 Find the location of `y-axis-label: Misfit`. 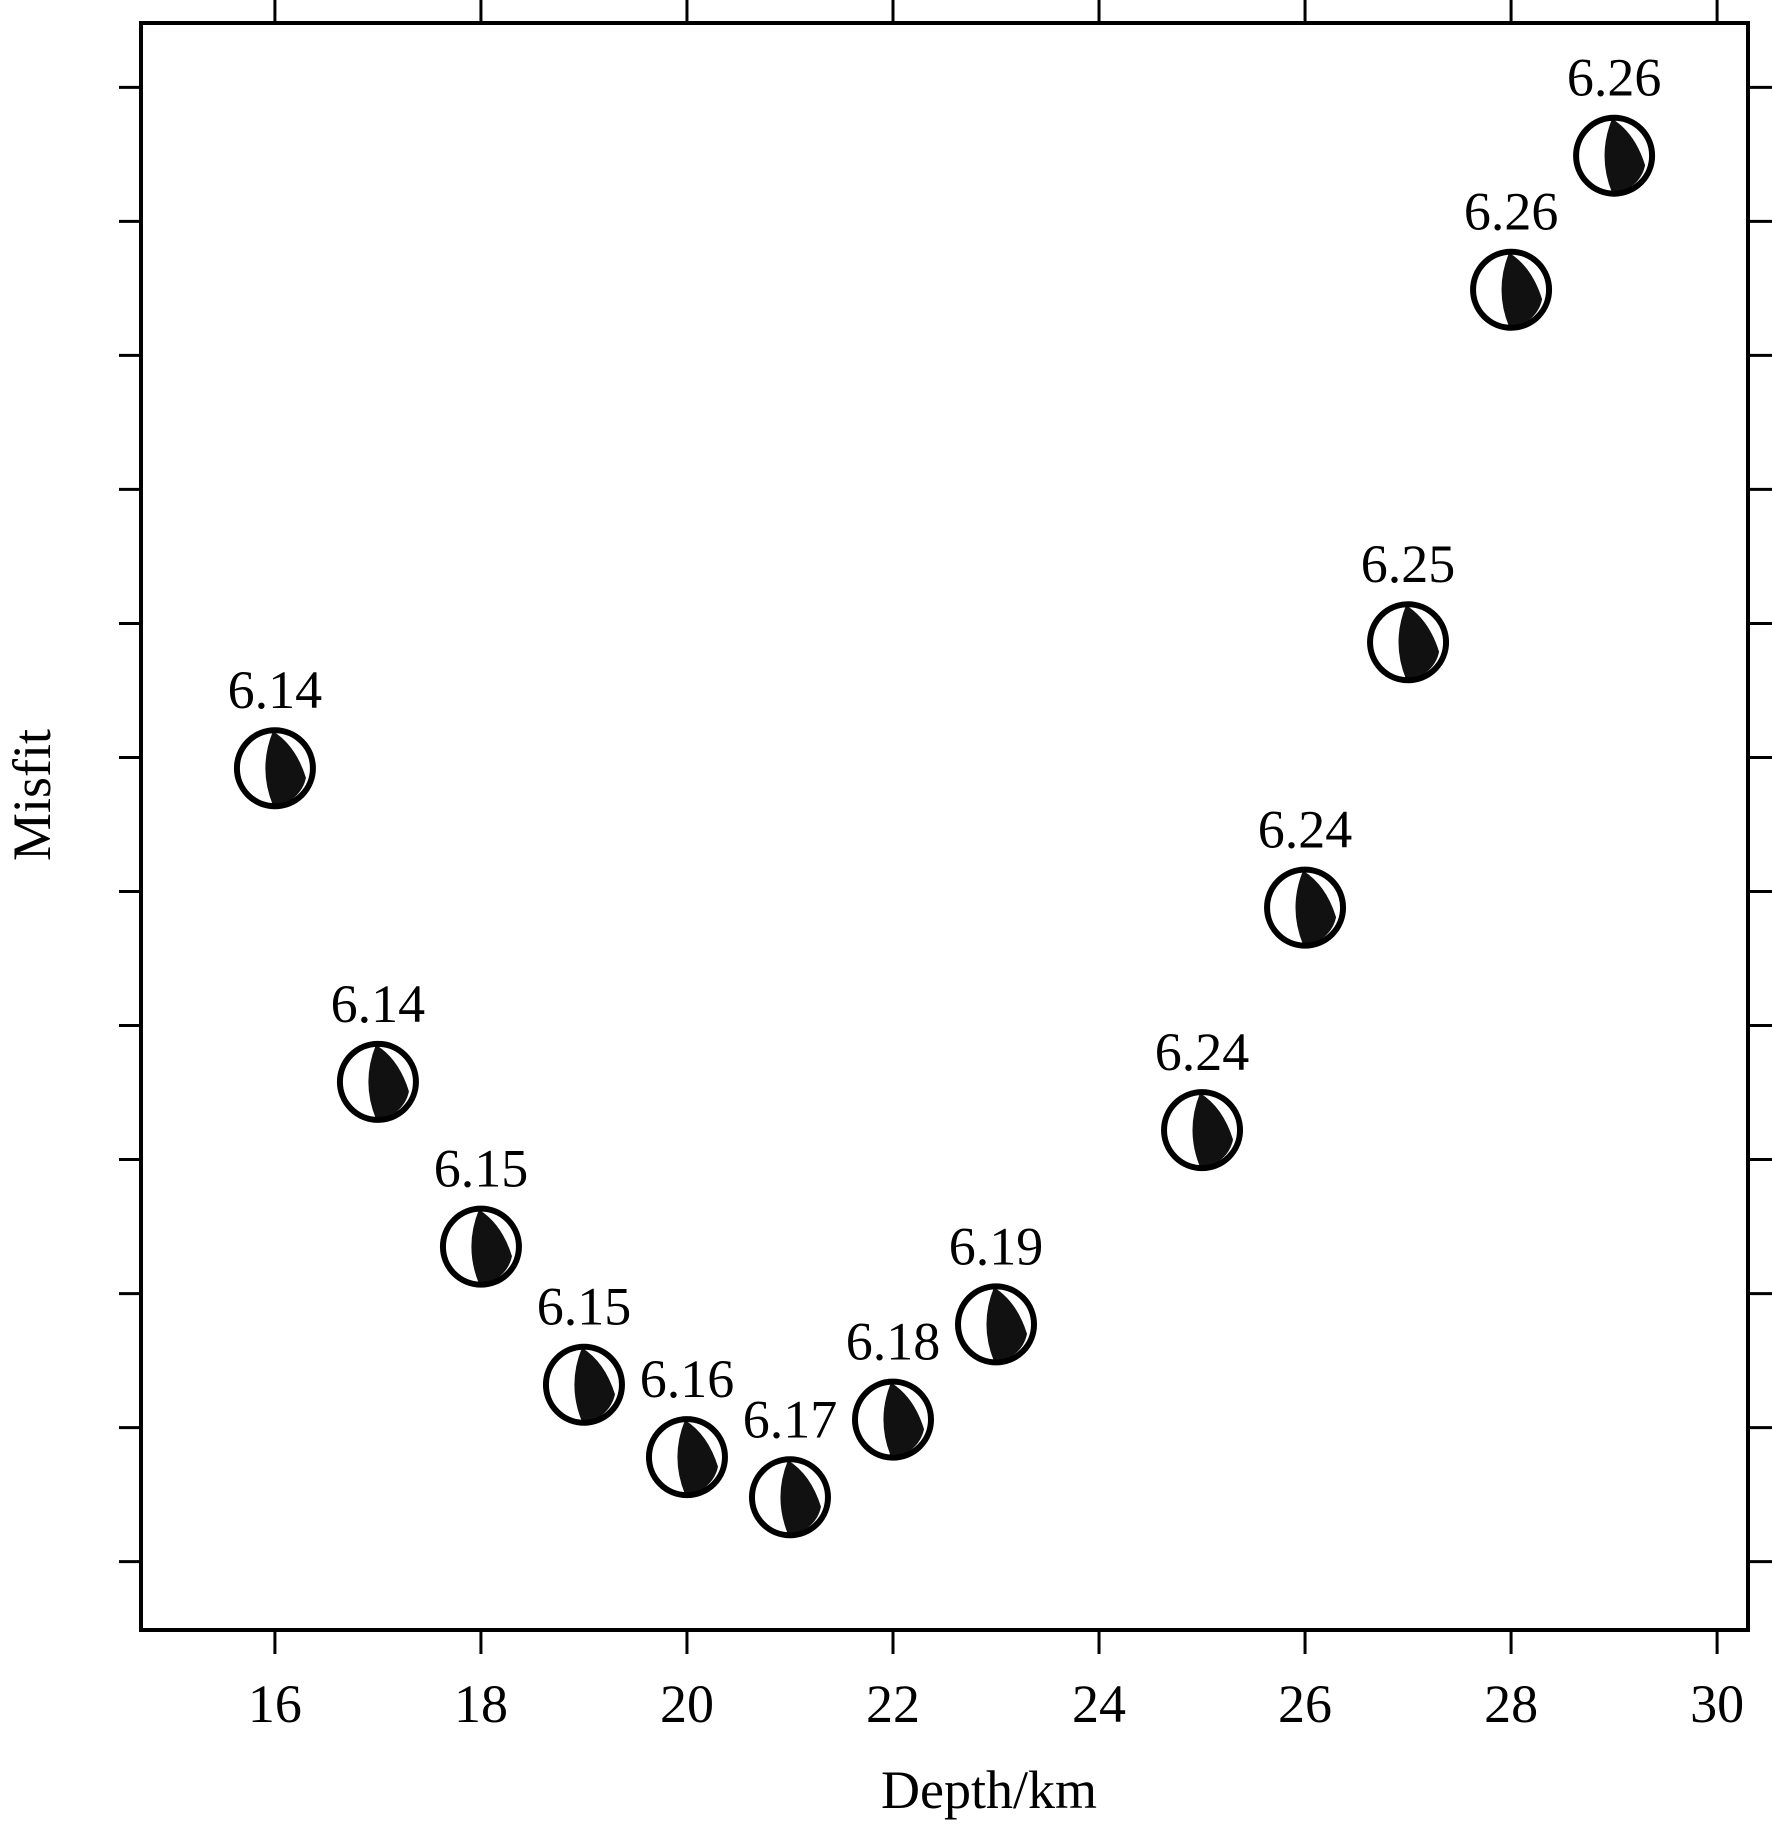

y-axis-label: Misfit is located at coordinates (32, 795).